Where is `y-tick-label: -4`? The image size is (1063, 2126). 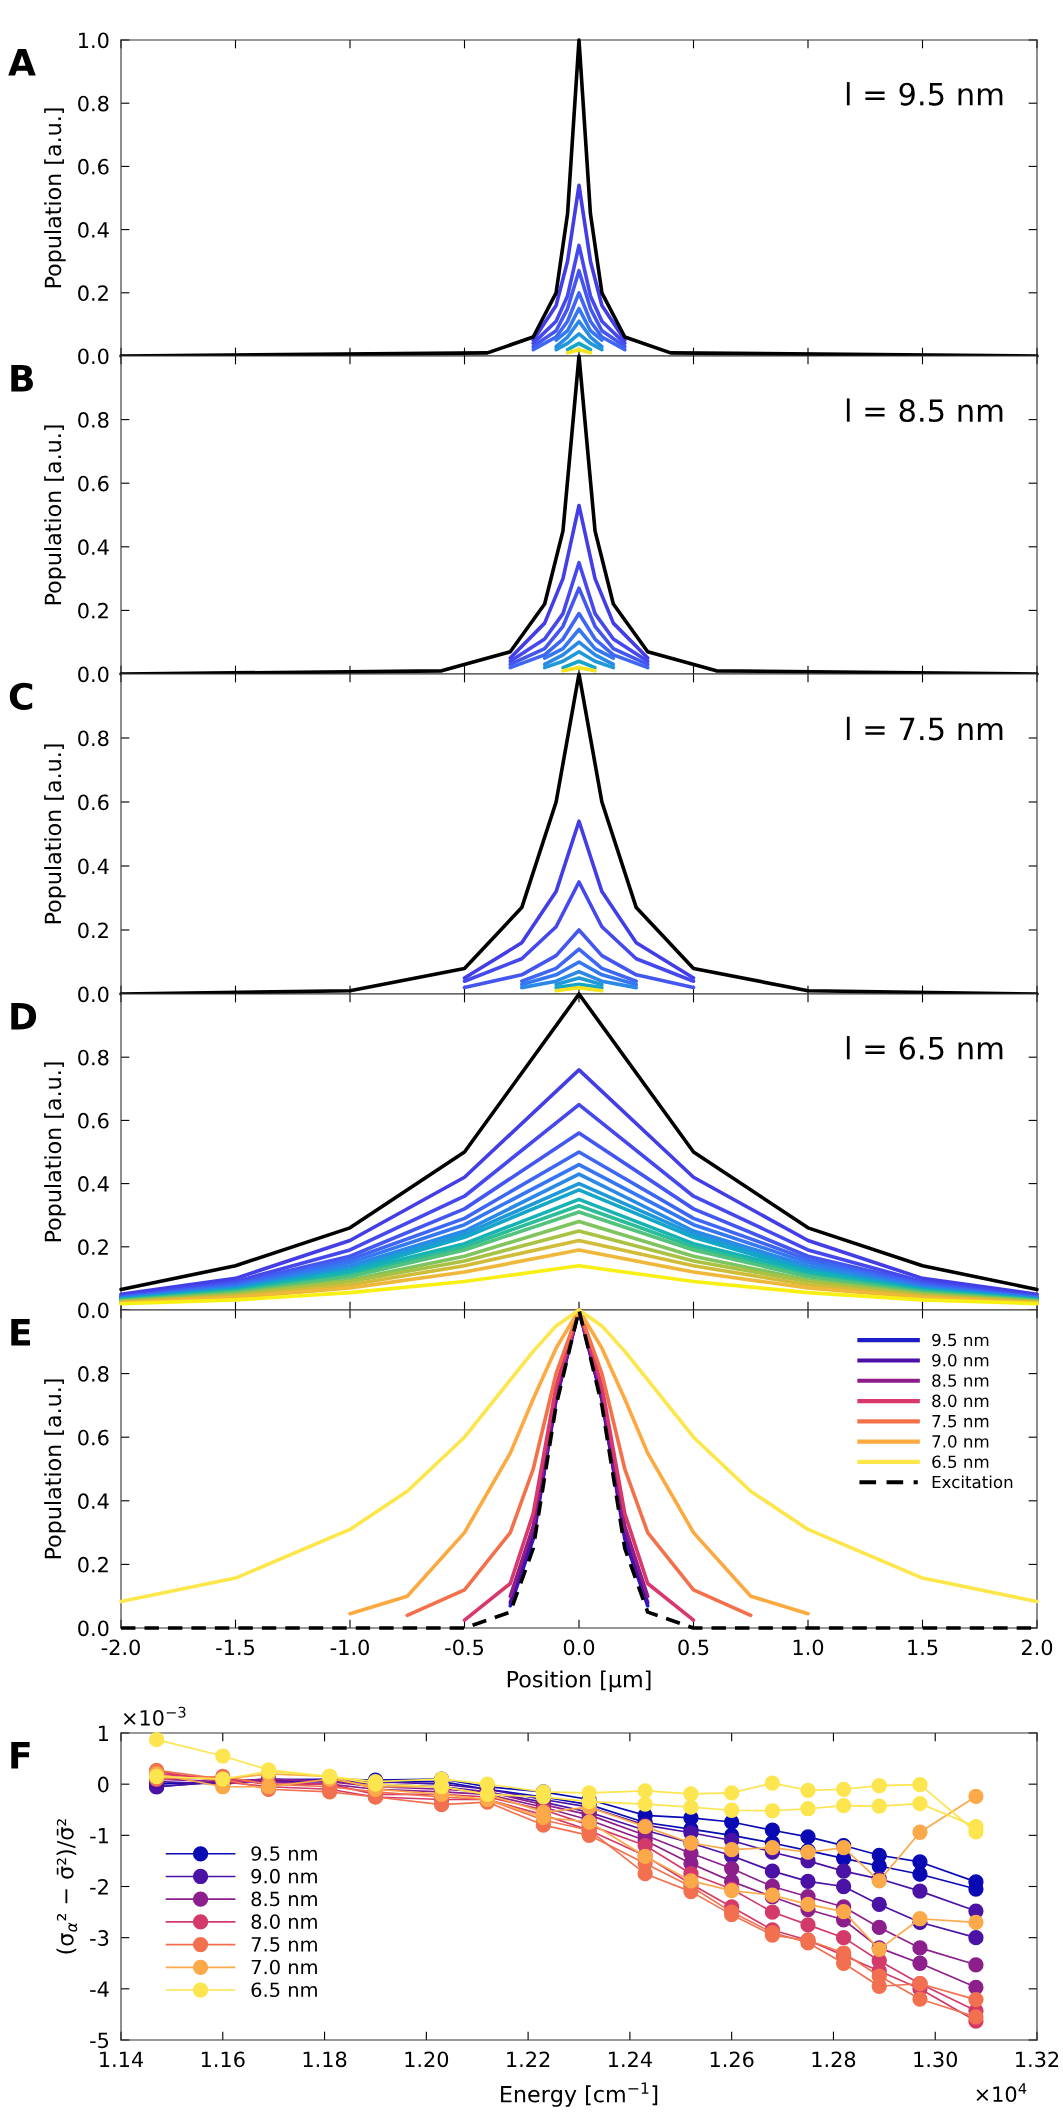
y-tick-label: -4 is located at coordinates (99, 1989).